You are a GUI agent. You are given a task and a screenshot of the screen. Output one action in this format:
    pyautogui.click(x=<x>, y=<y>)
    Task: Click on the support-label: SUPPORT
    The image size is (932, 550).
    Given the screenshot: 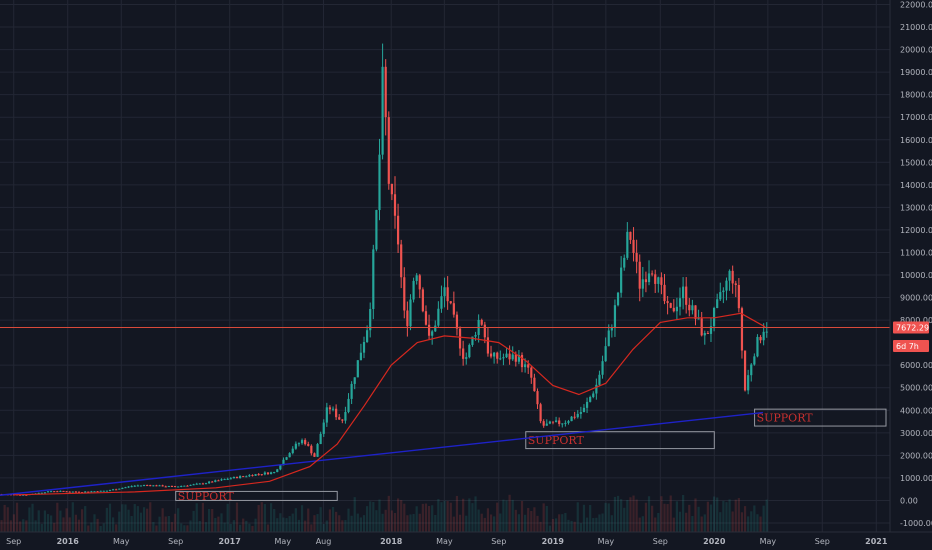 What is the action you would take?
    pyautogui.click(x=785, y=418)
    